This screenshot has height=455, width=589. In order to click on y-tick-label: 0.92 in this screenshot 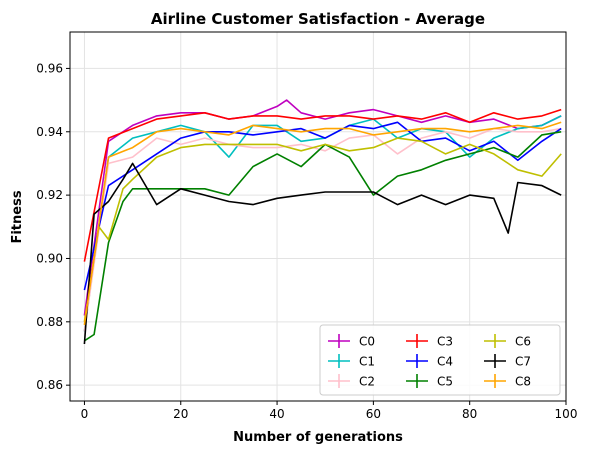, I will do `click(49, 195)`.